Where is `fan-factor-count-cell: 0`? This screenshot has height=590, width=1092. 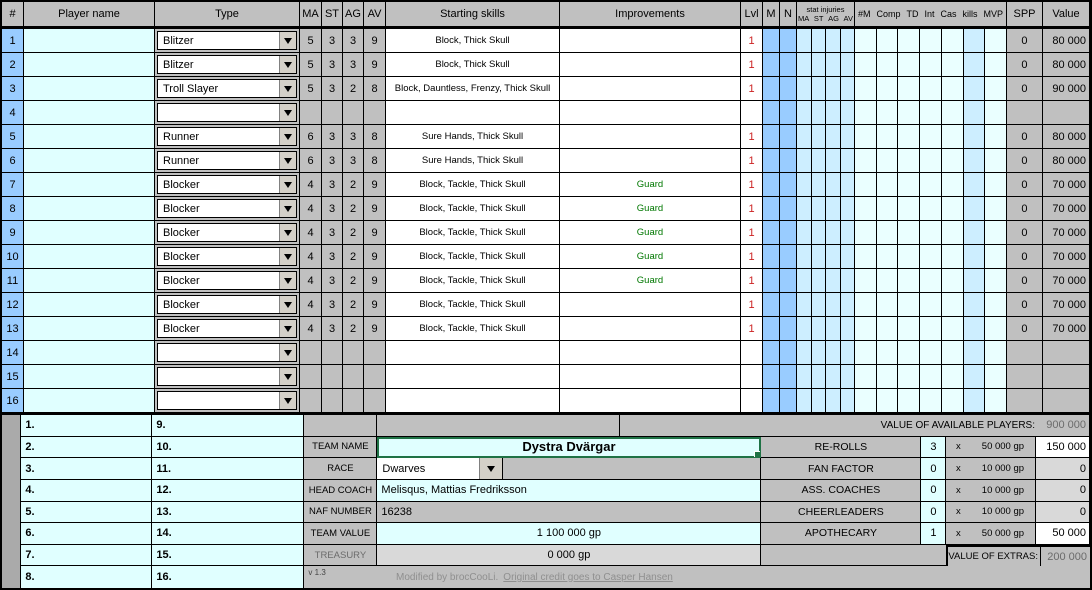 fan-factor-count-cell: 0 is located at coordinates (934, 469).